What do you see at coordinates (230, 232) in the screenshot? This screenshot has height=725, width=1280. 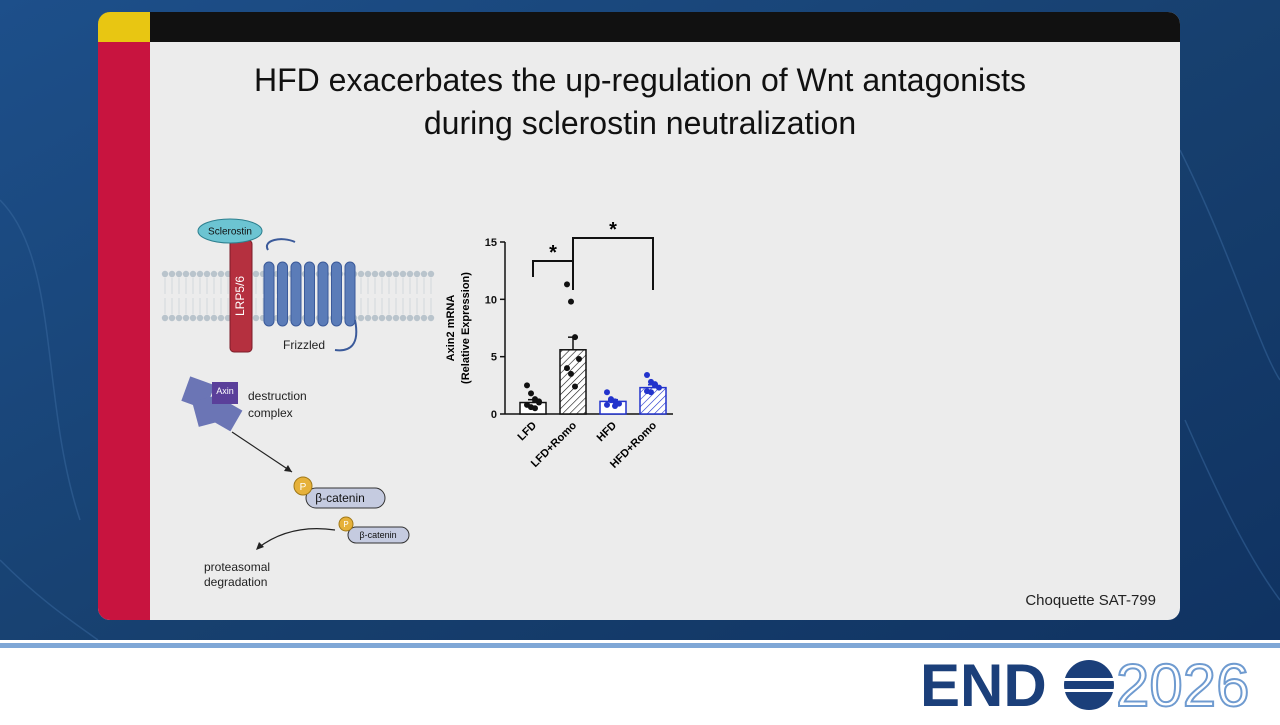 I see `sclerostin-label: Sclerostin` at bounding box center [230, 232].